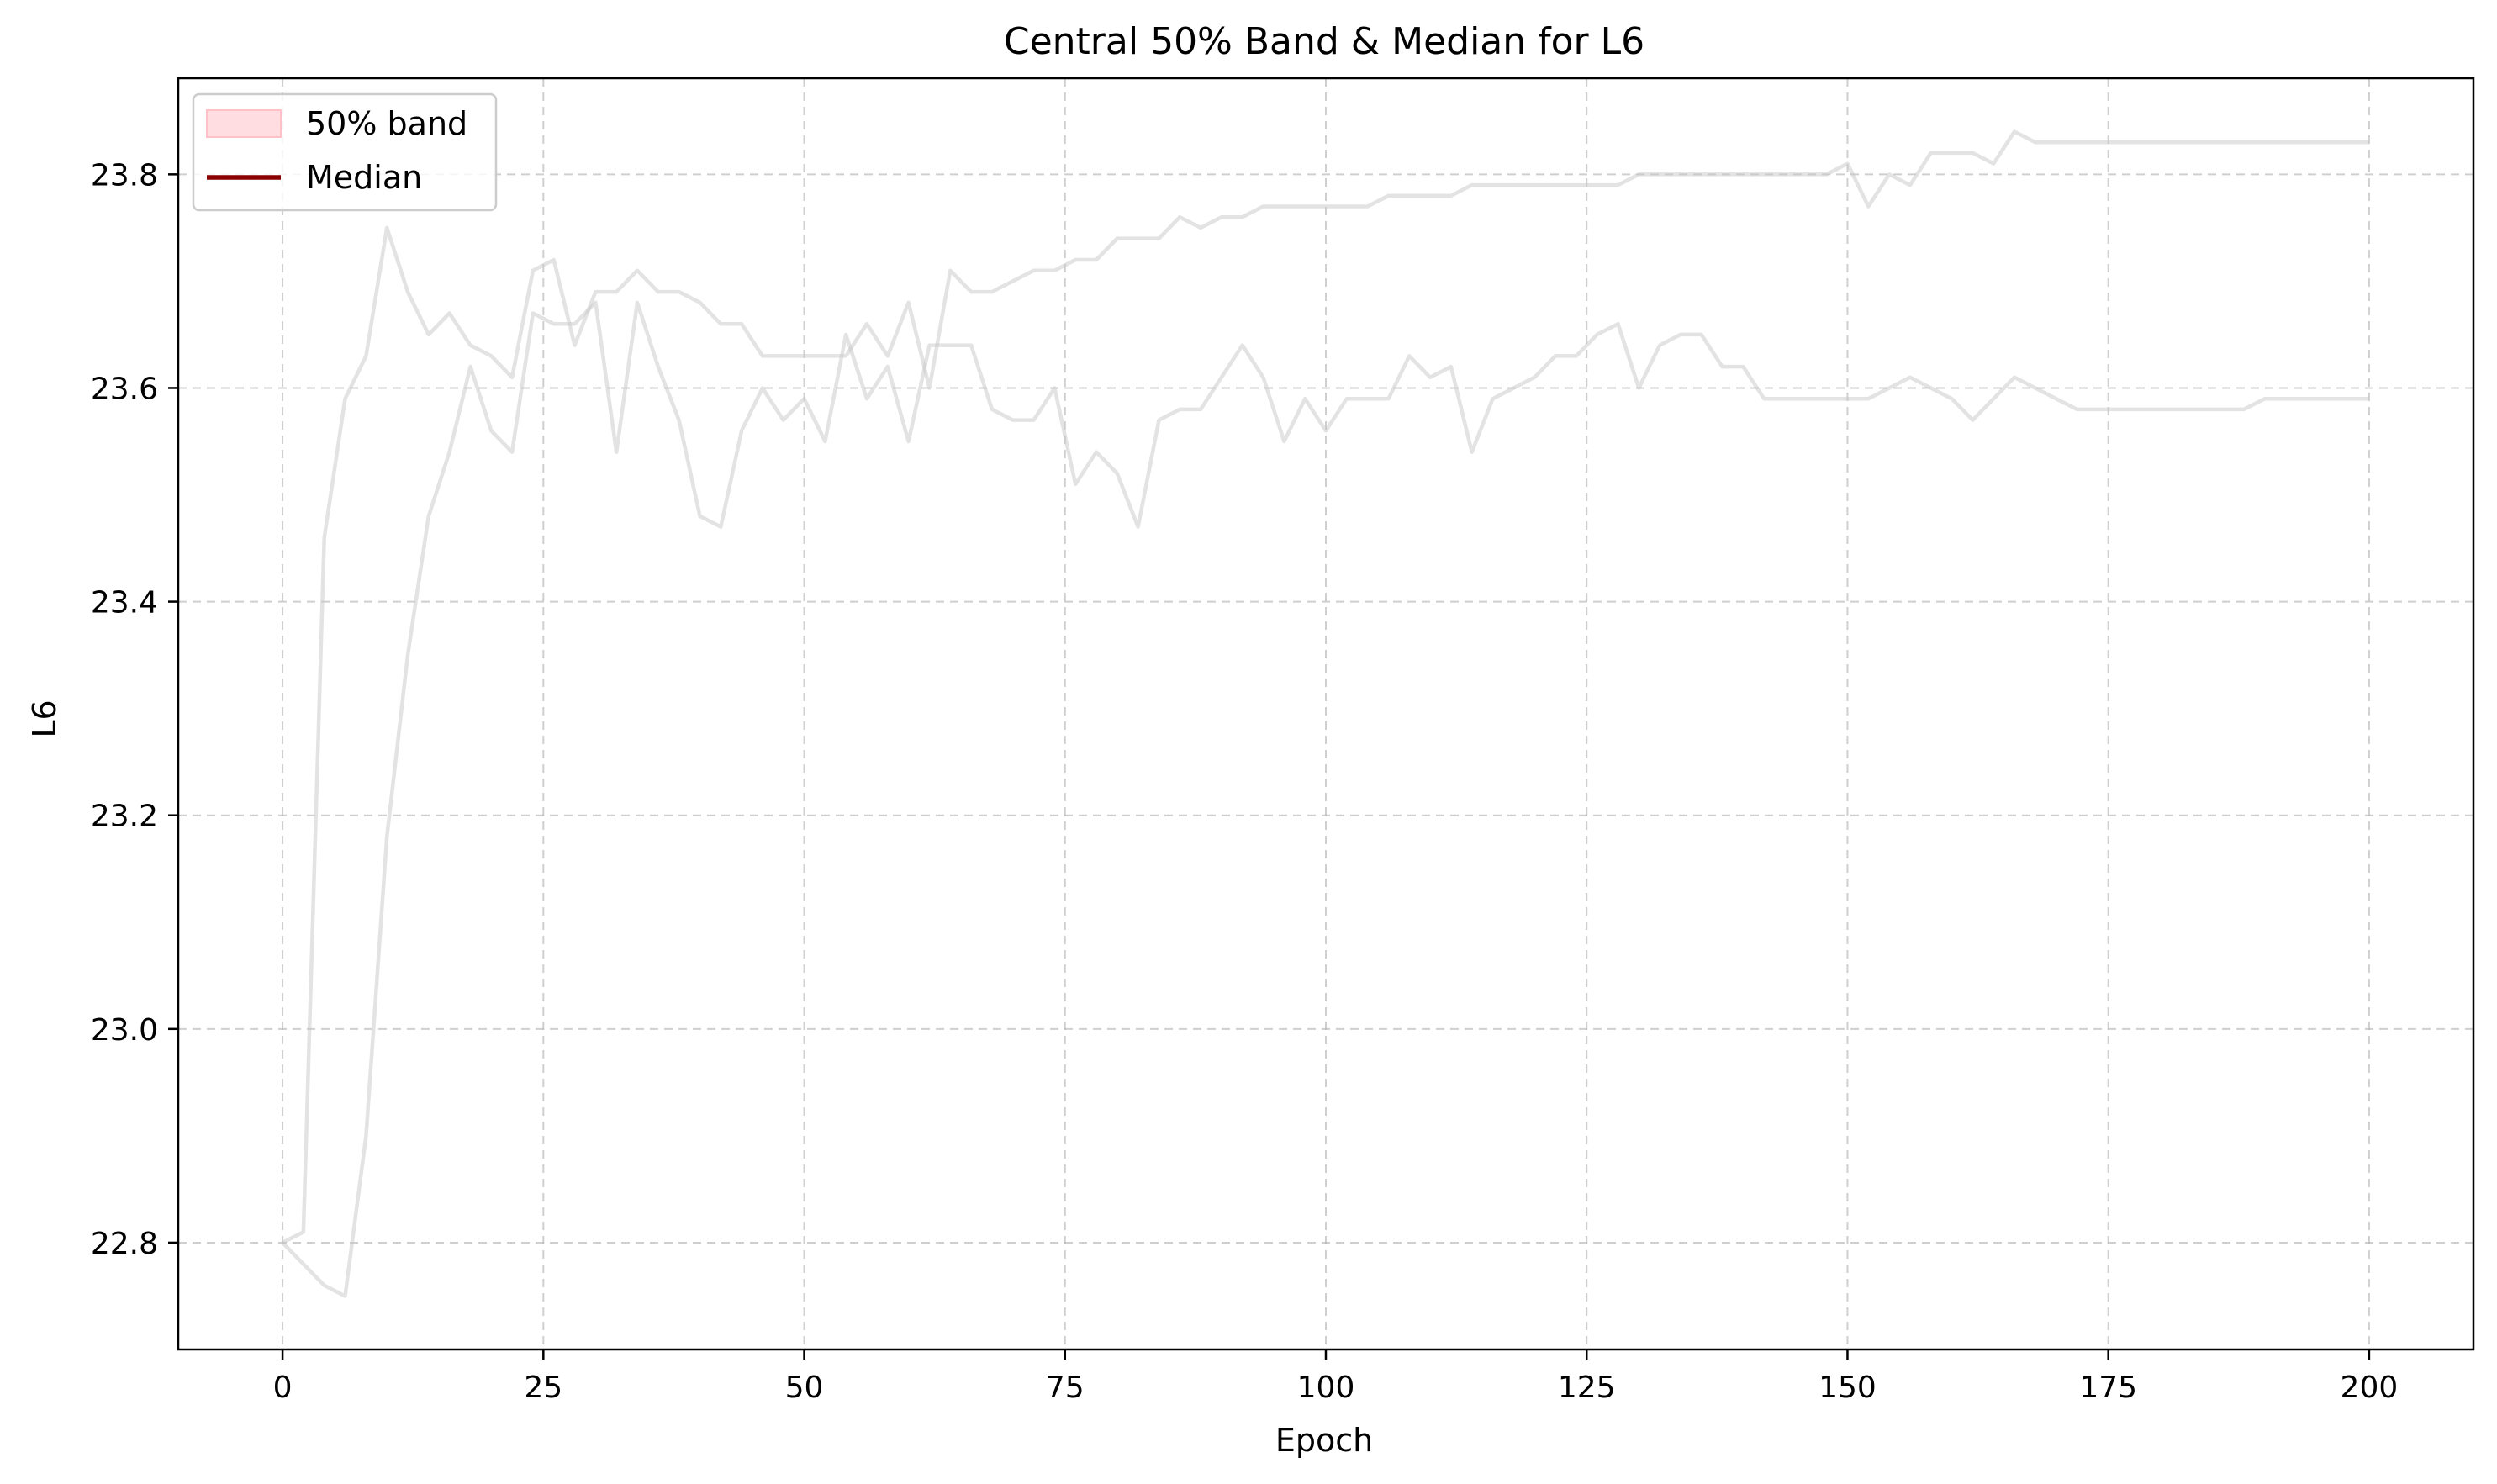  I want to click on y-axis: 22.8 23.0 23.2 23.4 23.6 23.8, so click(134, 709).